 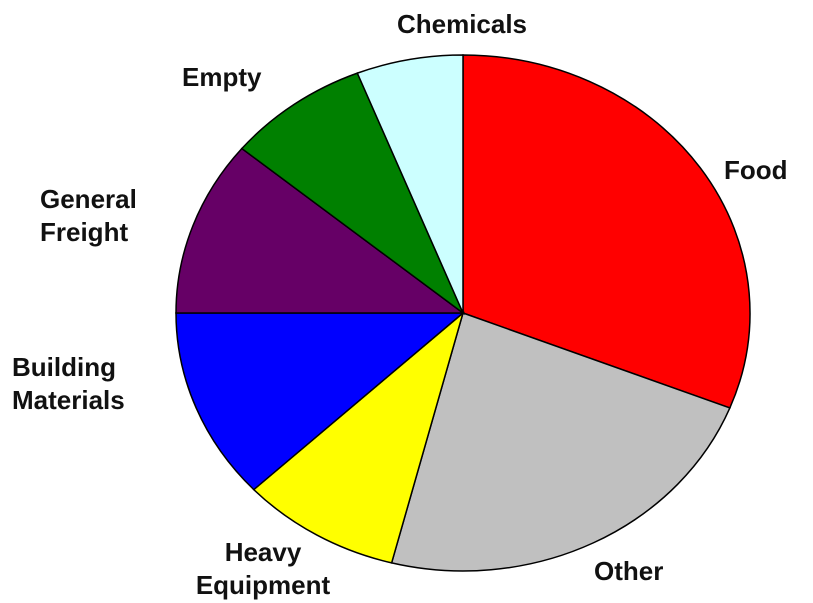 I want to click on slice-label: Empty, so click(x=222, y=77).